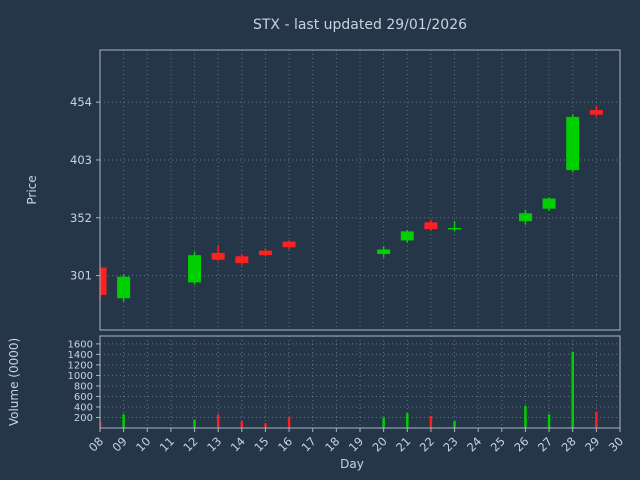 Image resolution: width=640 pixels, height=480 pixels. I want to click on x-axis-label: Day, so click(352, 464).